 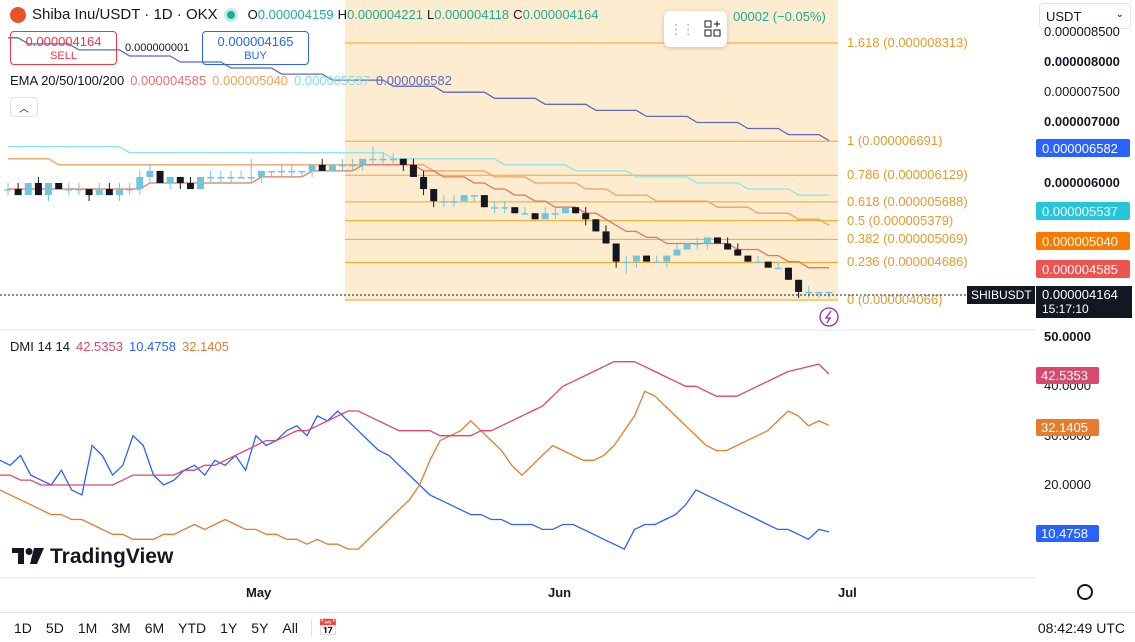 I want to click on fib-label: 0 (0.000004066), so click(x=895, y=299).